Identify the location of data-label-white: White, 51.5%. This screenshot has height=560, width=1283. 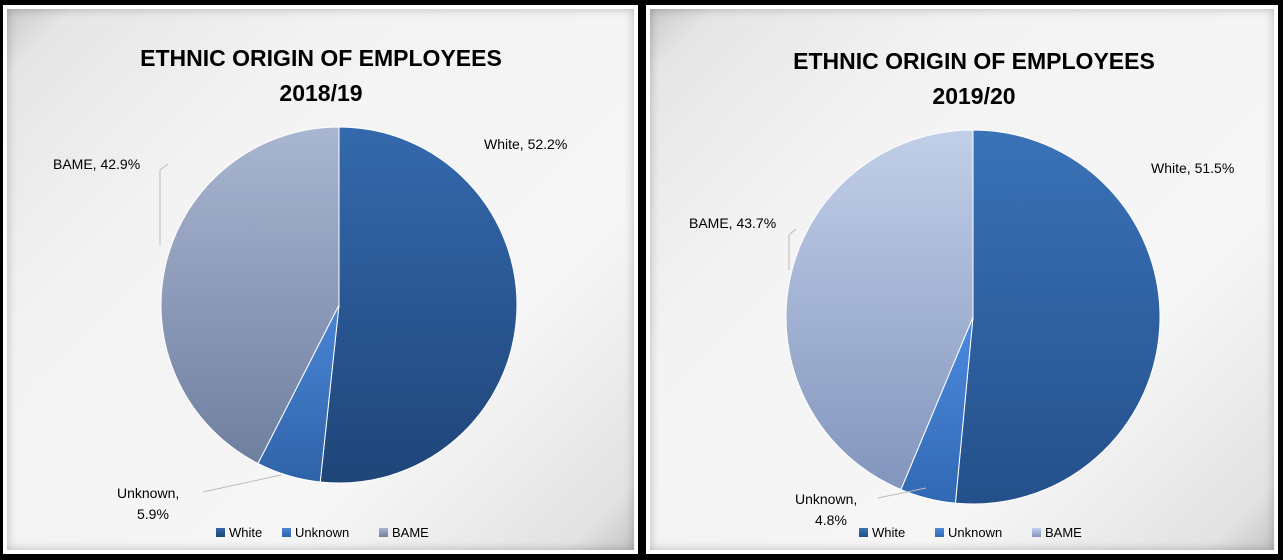
(1192, 168).